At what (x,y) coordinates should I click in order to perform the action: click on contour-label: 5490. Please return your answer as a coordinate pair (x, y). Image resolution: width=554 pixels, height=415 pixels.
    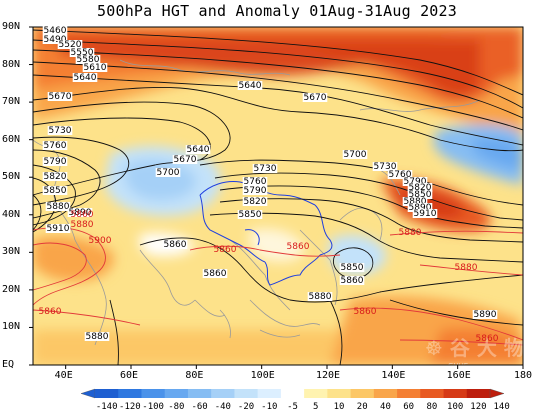
    Looking at the image, I should click on (55, 40).